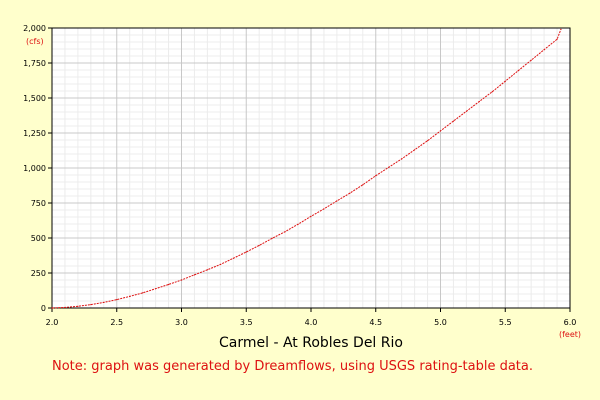 The width and height of the screenshot is (600, 400). I want to click on y-axis-ticks: 0 250 500 750 1,000 1,250 1,500 1,750 2,000, so click(37, 168).